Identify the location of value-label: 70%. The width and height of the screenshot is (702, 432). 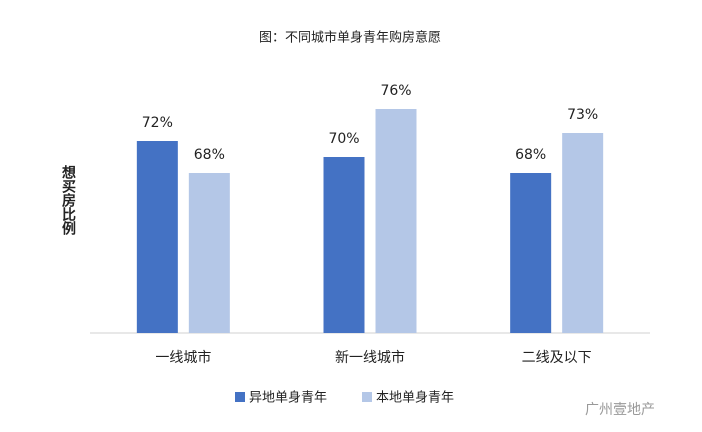
(343, 139).